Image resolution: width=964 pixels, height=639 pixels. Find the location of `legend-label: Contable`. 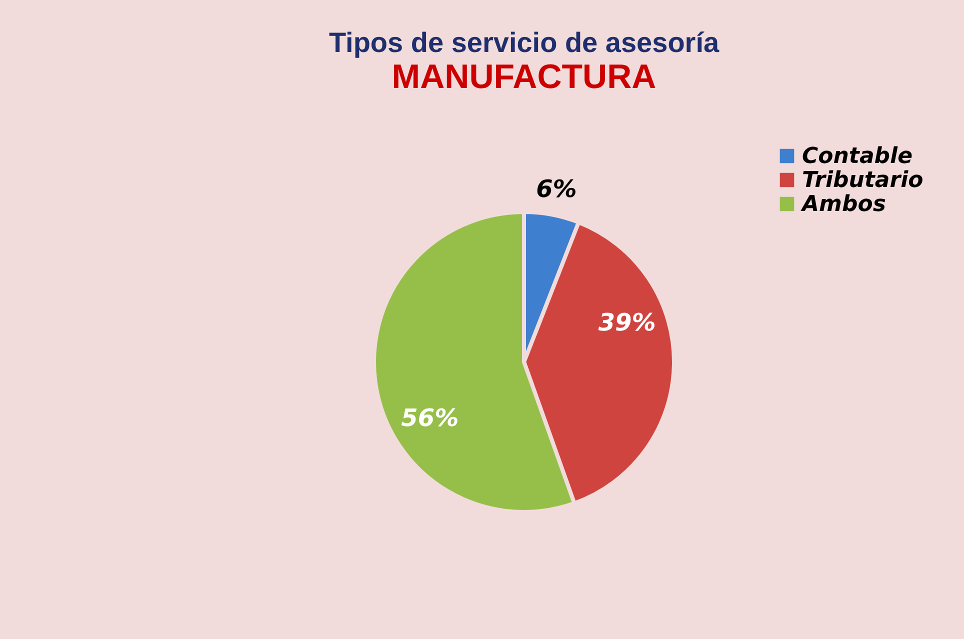

legend-label: Contable is located at coordinates (857, 156).